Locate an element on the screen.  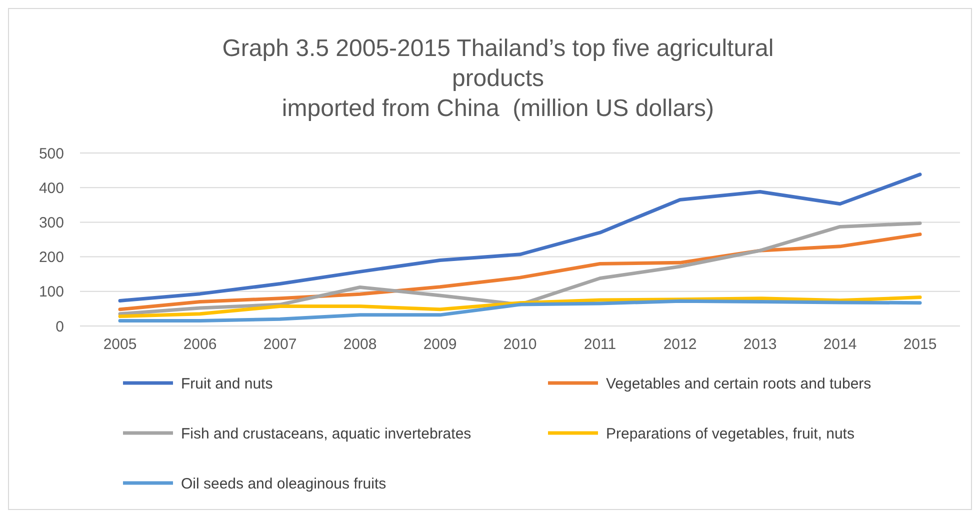
x-tick-label: 2014 is located at coordinates (840, 344).